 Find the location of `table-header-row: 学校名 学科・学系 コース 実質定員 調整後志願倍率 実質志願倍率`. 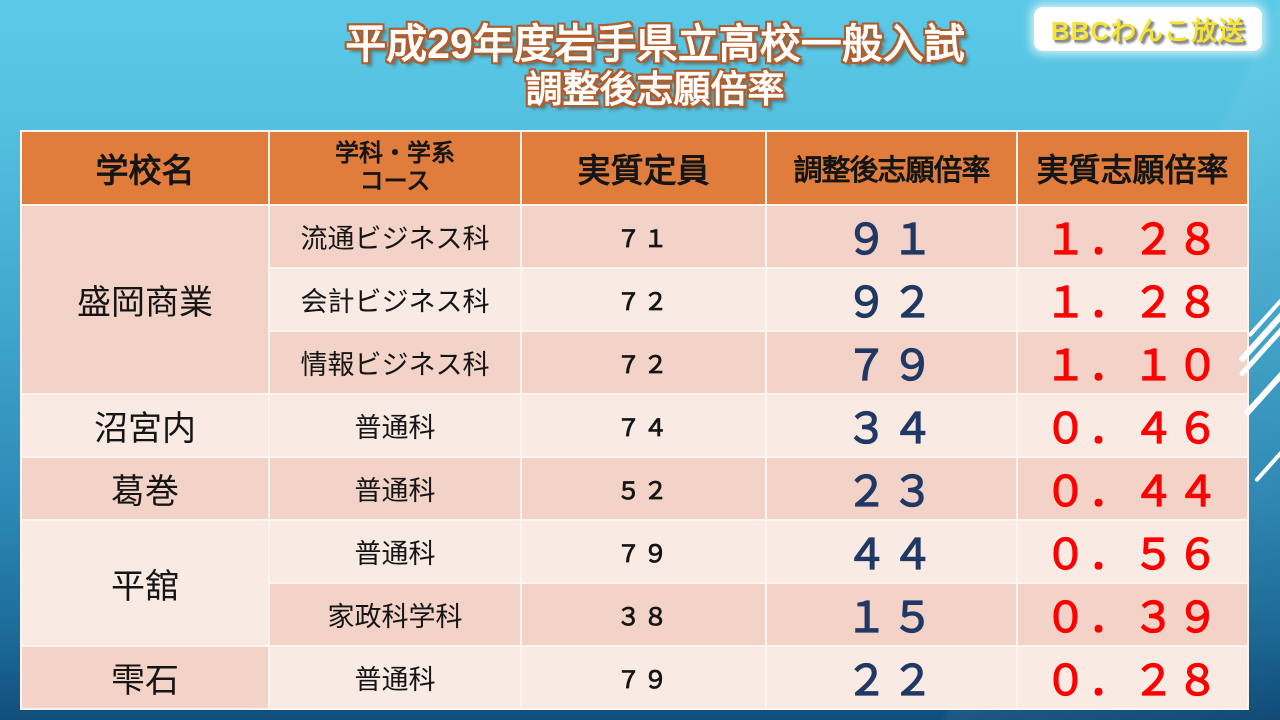

table-header-row: 学校名 学科・学系 コース 実質定員 調整後志願倍率 実質志願倍率 is located at coordinates (634, 168).